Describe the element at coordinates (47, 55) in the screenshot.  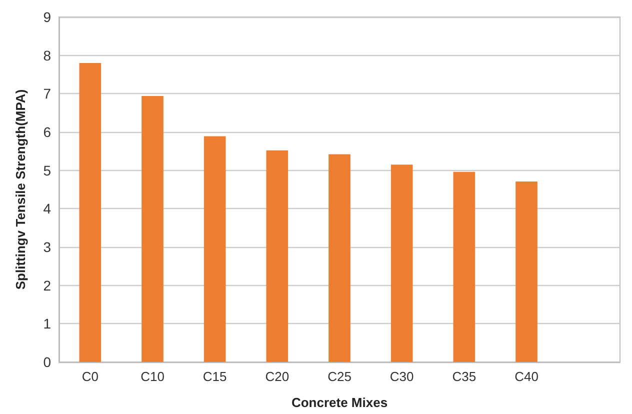
I see `y-tick-label: 8` at that location.